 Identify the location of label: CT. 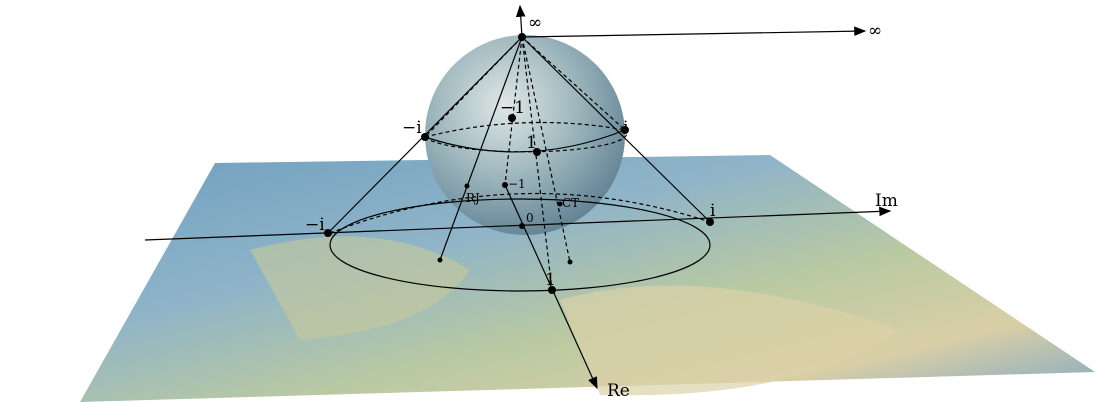
(570, 203).